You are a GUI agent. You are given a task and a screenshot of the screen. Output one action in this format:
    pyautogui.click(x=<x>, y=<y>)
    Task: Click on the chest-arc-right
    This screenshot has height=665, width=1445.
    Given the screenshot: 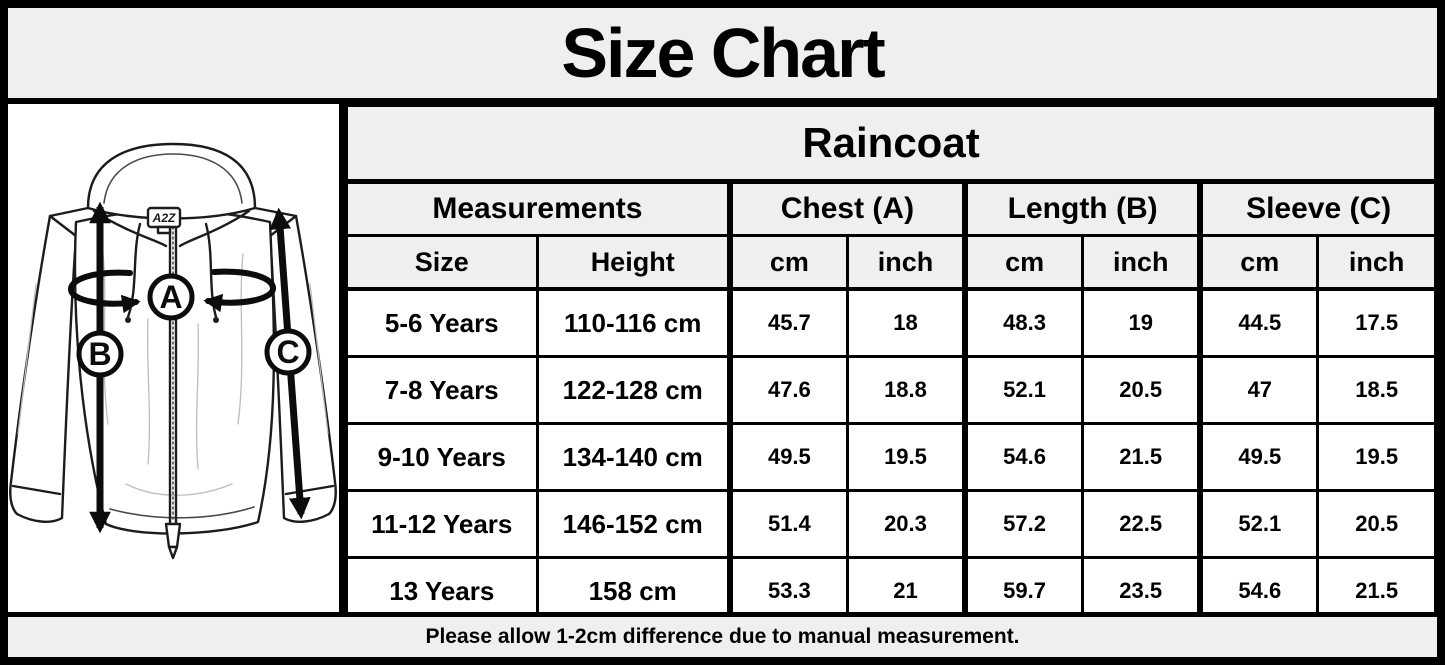 What is the action you would take?
    pyautogui.click(x=239, y=290)
    